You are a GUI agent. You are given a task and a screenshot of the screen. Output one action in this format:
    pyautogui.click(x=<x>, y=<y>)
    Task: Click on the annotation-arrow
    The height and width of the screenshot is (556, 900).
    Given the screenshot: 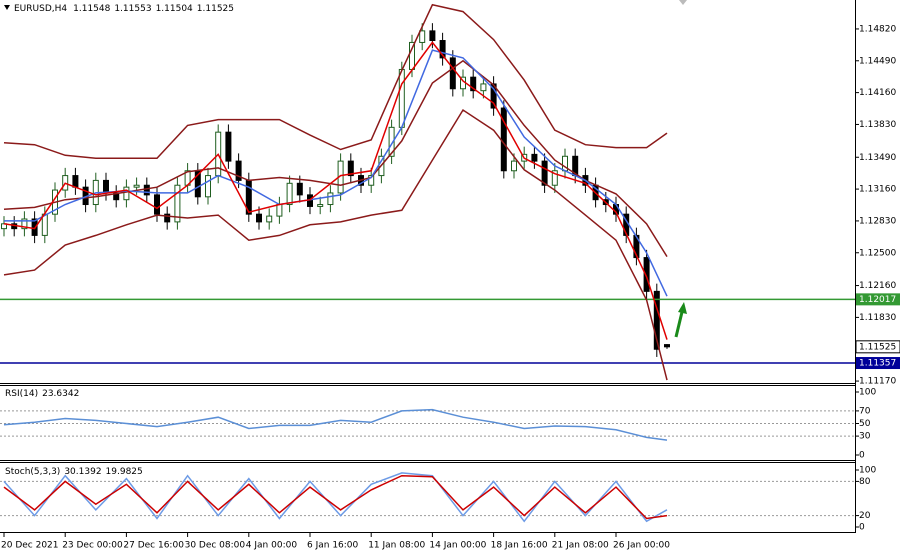 What is the action you would take?
    pyautogui.click(x=680, y=320)
    